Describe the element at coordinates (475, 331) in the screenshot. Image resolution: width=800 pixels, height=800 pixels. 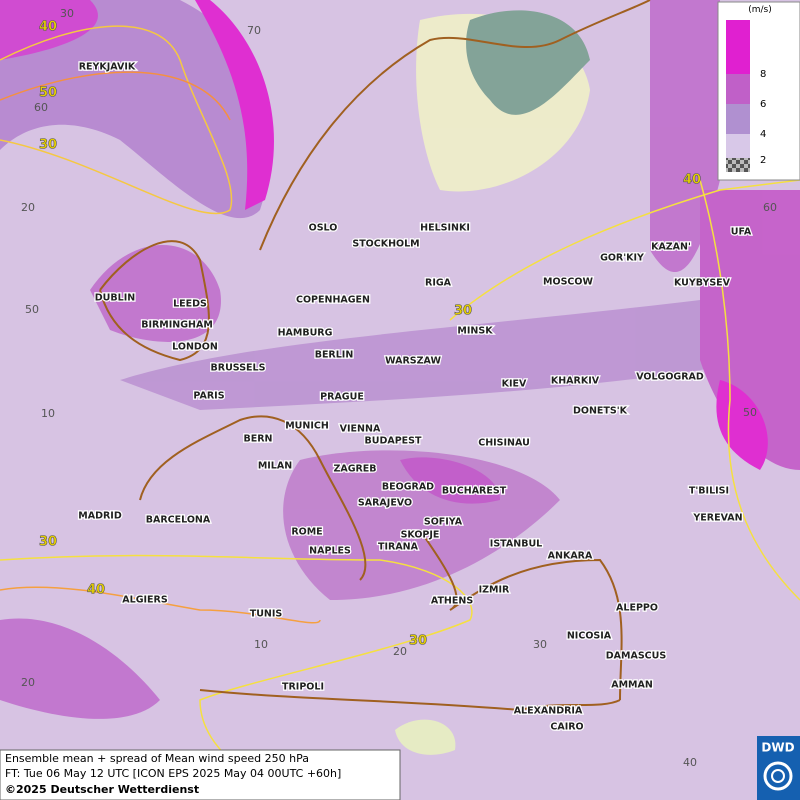
I see `city-label: MINSK` at that location.